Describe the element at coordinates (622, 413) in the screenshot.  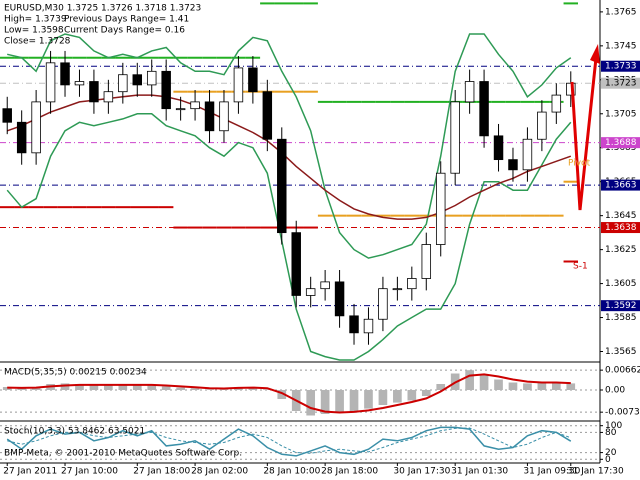
I see `y-tick-label: -0.00739` at that location.